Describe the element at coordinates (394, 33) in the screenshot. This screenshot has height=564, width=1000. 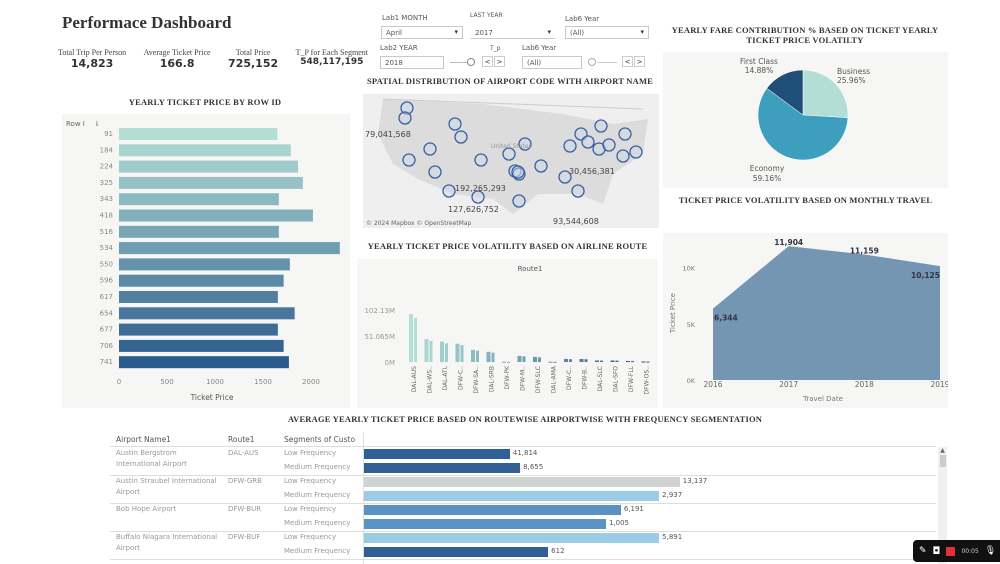
I see `select-value: April` at that location.